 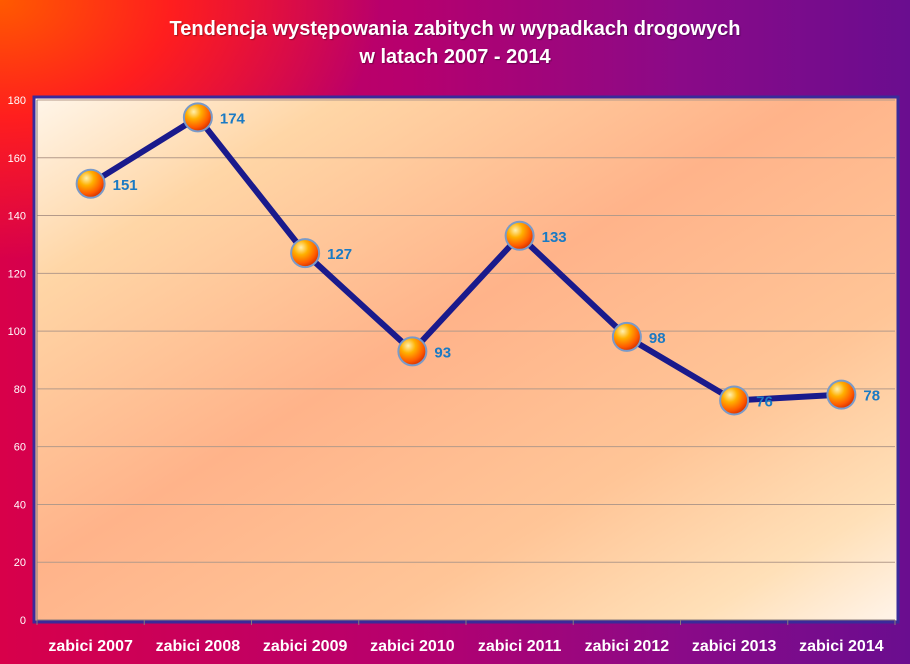 I want to click on x-tick-label: zabici 2013, so click(x=734, y=646).